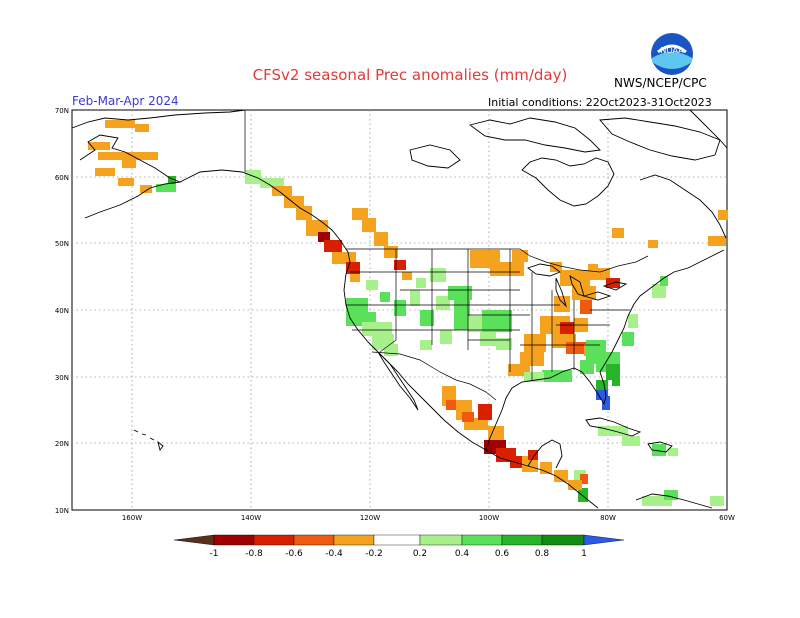 This screenshot has height=618, width=800. Describe the element at coordinates (542, 554) in the screenshot. I see `colorbar-label: 0.8` at that location.